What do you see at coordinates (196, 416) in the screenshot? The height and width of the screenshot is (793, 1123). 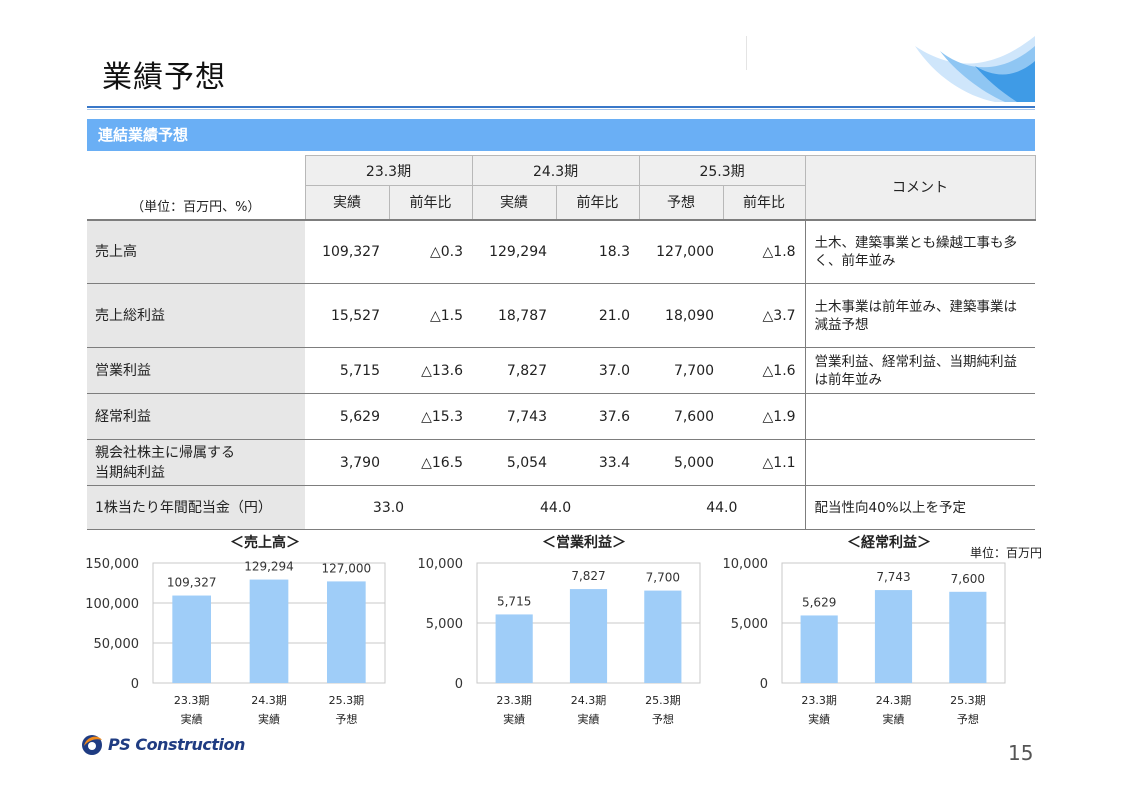 I see `row-label: 経常利益` at bounding box center [196, 416].